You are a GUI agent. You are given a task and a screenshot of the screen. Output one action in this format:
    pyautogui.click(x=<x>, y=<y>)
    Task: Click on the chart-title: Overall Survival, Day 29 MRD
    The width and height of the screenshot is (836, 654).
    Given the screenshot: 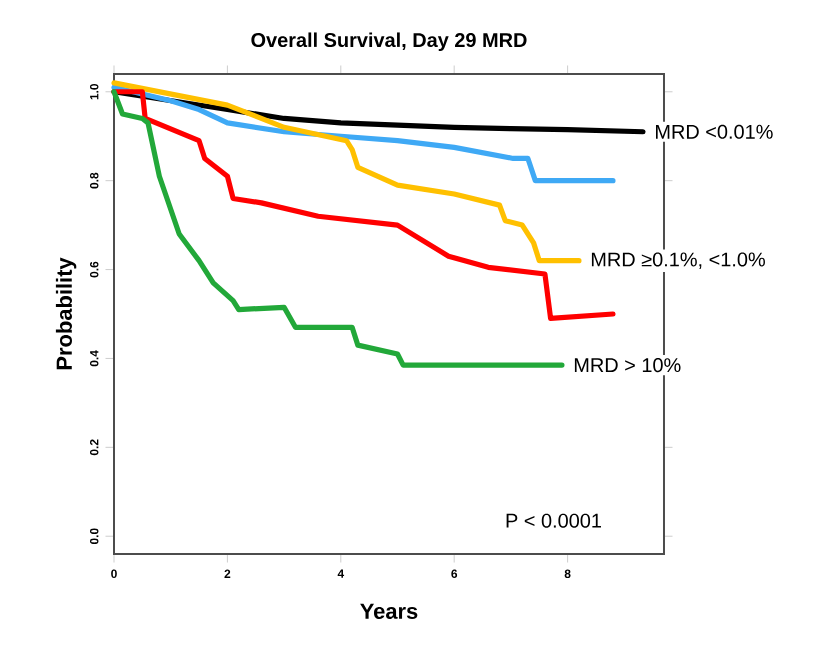 What is the action you would take?
    pyautogui.click(x=389, y=42)
    